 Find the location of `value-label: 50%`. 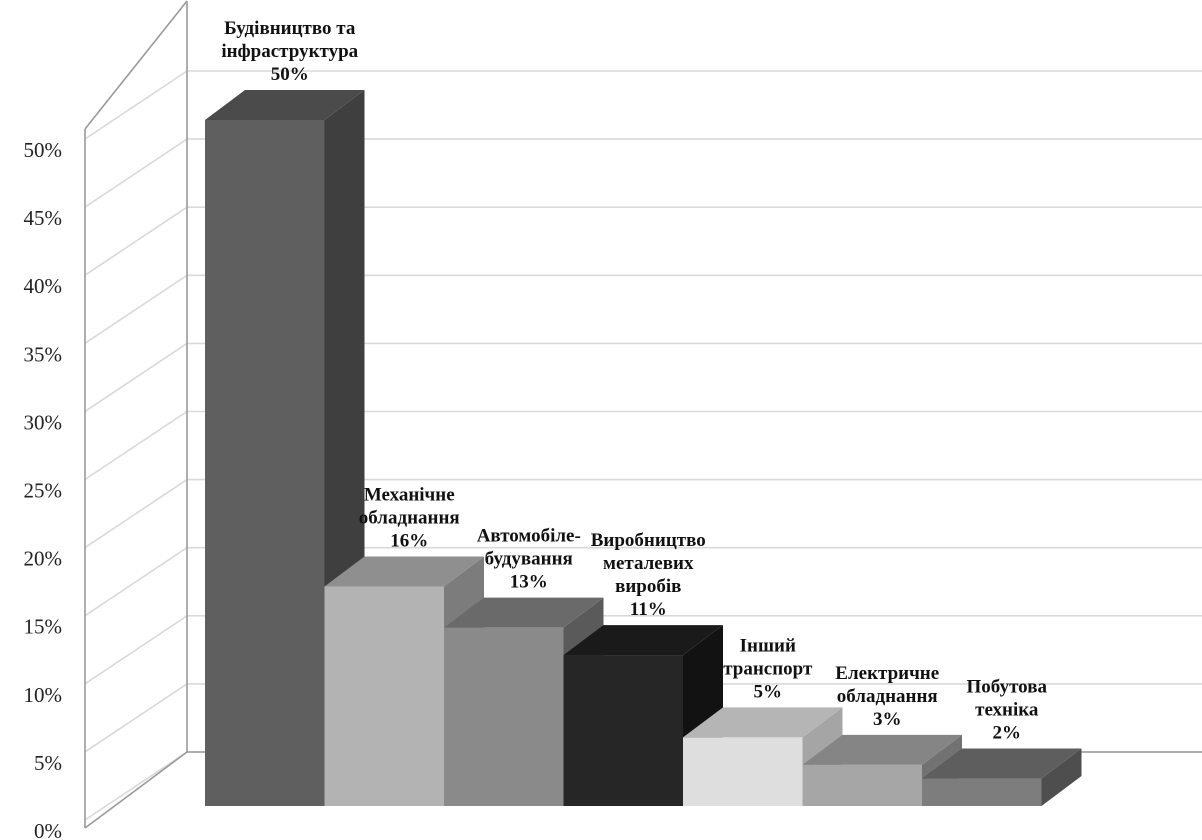

value-label: 50% is located at coordinates (290, 74).